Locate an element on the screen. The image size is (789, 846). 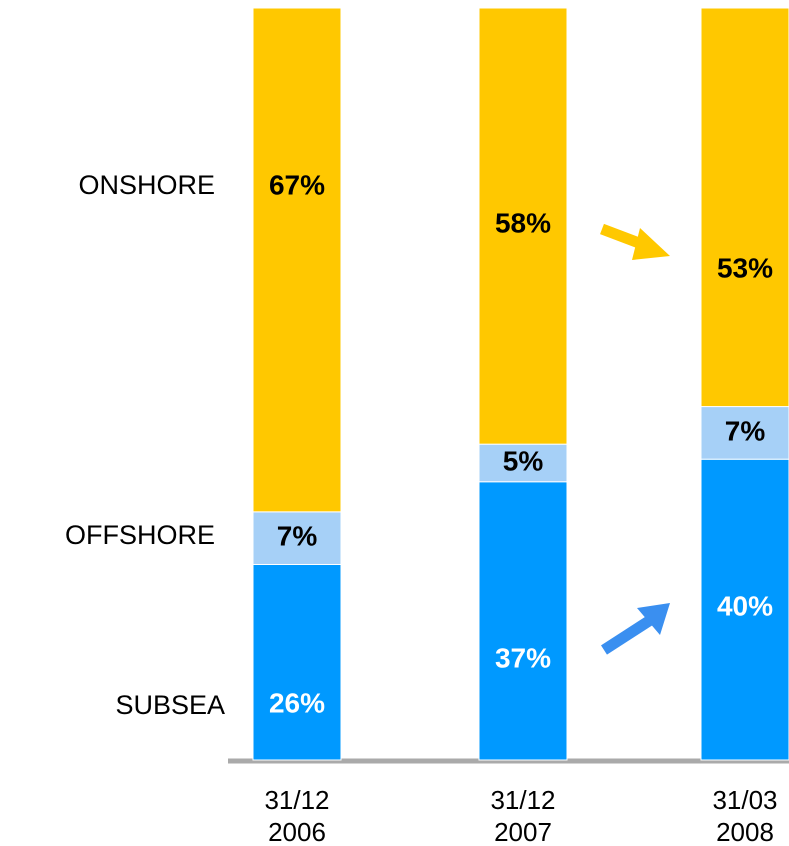
legend-label: OFFSHORE is located at coordinates (140, 535).